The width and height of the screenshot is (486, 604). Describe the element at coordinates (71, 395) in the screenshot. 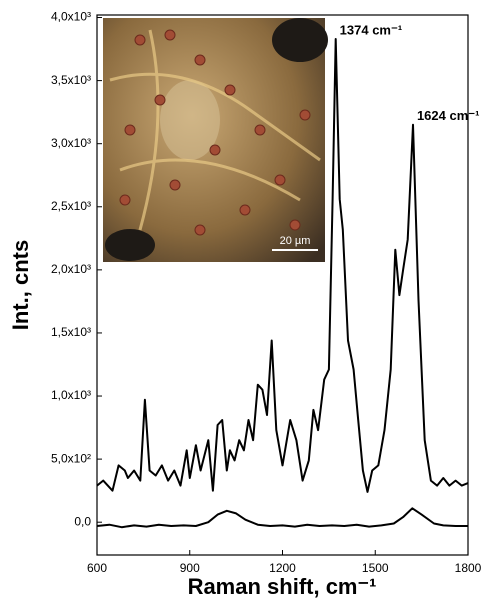

I see `y-tick-label: 1,0x10³` at that location.